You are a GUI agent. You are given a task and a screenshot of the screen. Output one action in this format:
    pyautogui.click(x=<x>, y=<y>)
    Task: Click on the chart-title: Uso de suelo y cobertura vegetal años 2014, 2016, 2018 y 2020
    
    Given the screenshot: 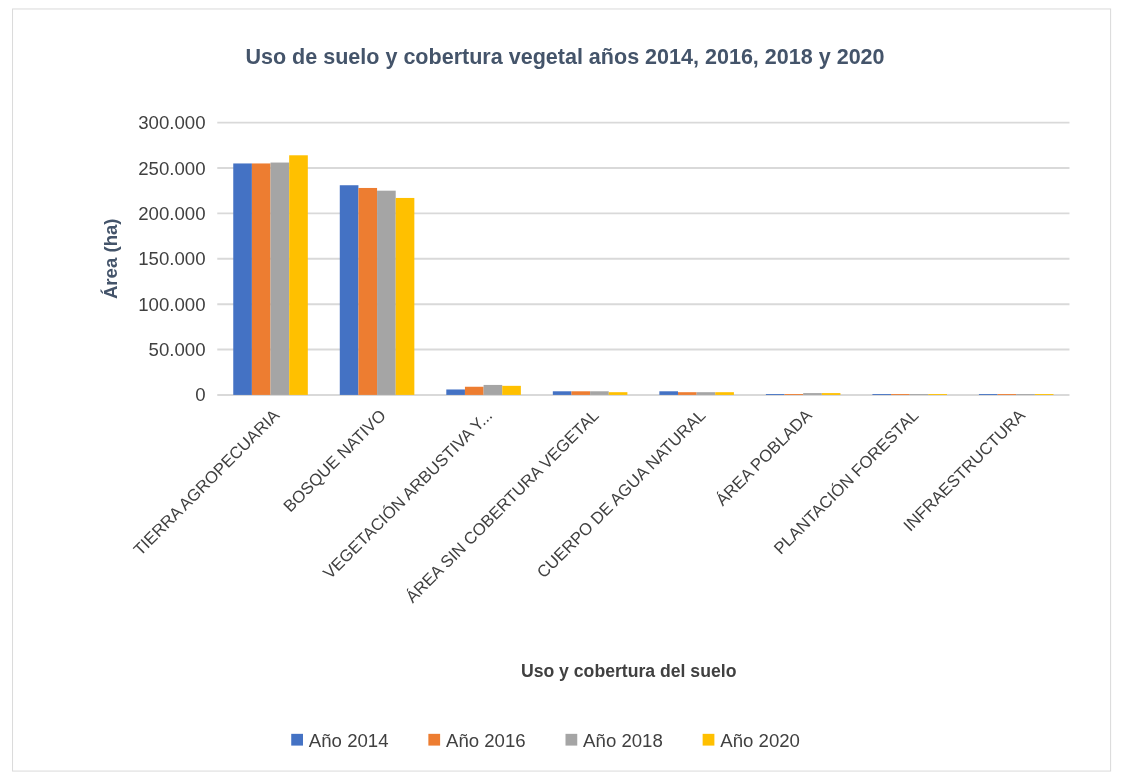 What is the action you would take?
    pyautogui.click(x=565, y=56)
    